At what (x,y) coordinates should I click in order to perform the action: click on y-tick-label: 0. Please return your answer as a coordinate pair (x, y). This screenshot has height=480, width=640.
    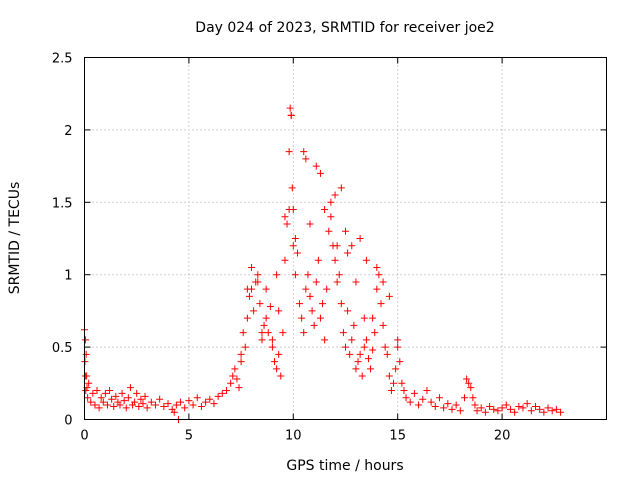
    Looking at the image, I should click on (68, 421).